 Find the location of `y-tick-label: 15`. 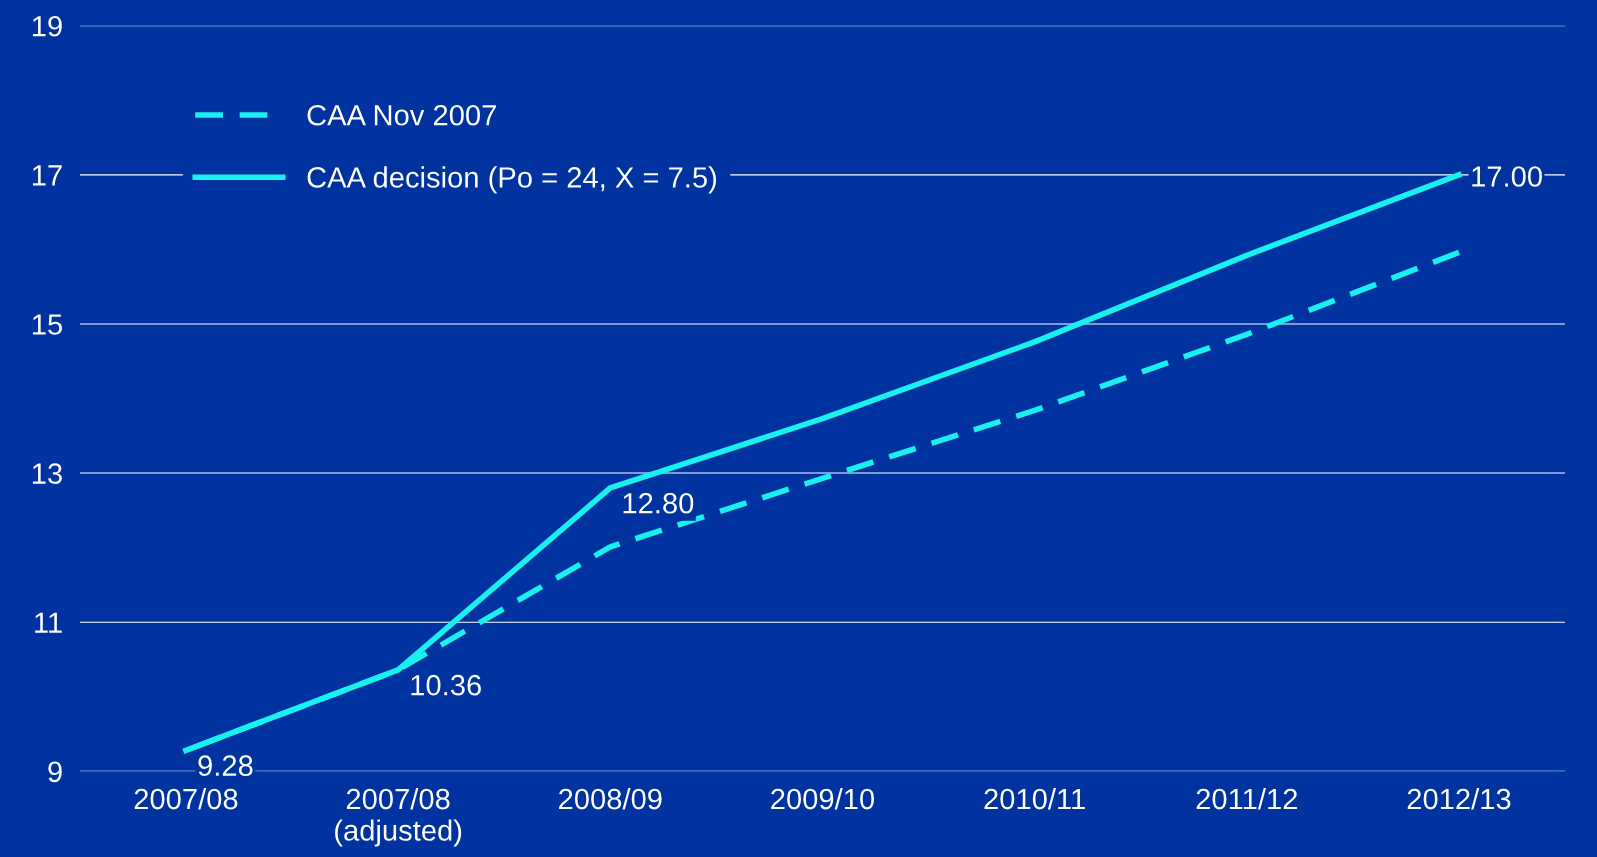

y-tick-label: 15 is located at coordinates (47, 324).